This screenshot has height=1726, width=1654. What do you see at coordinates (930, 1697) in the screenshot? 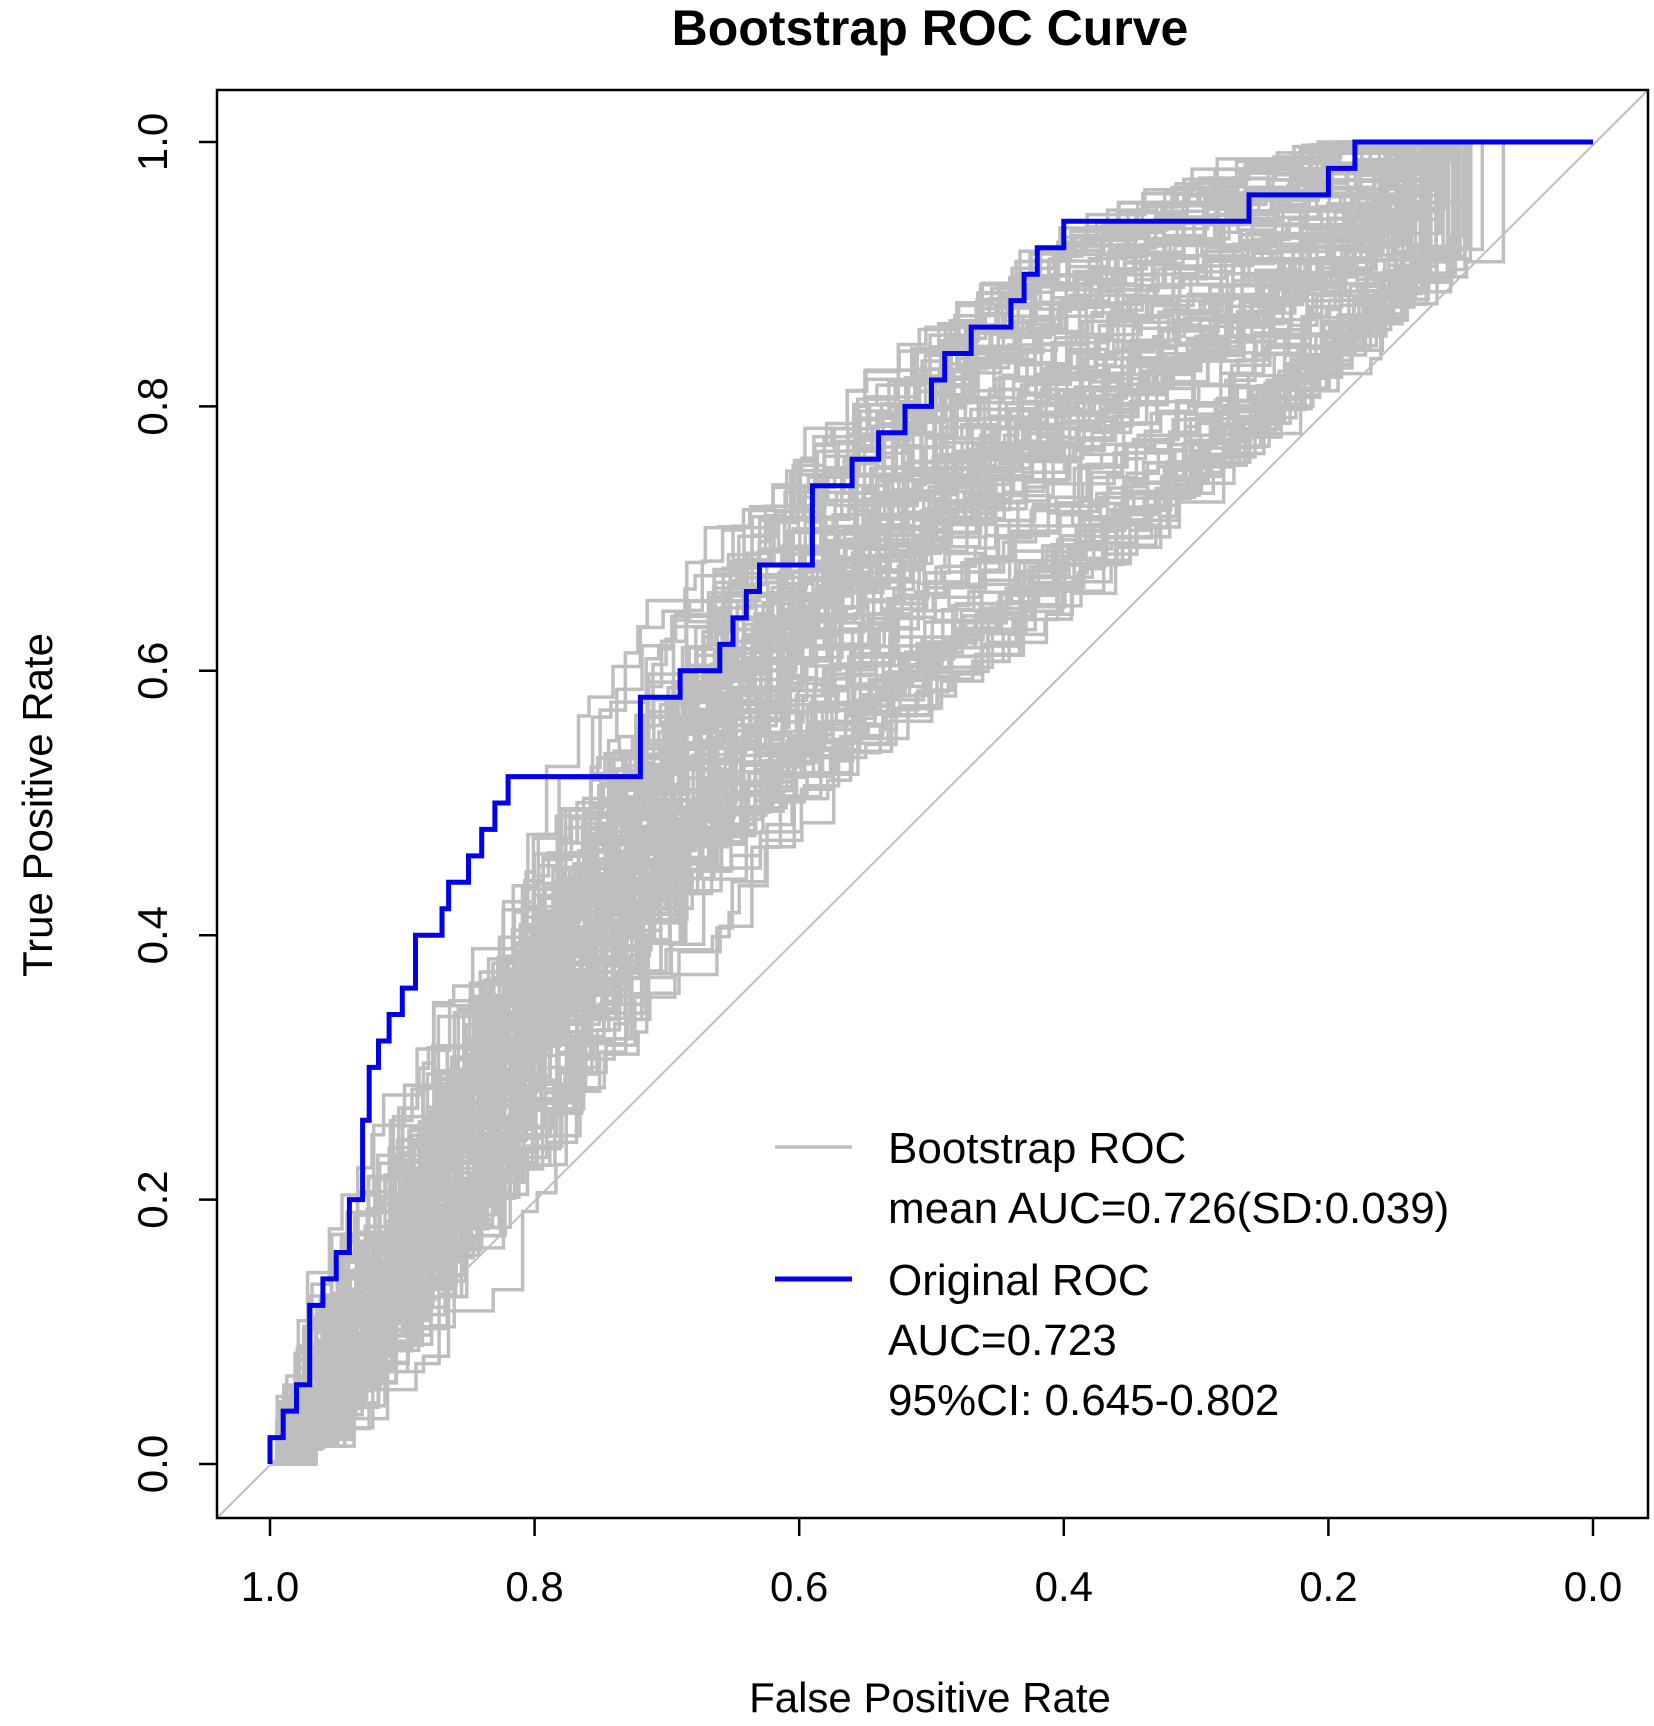
I see `x-axis-label: False Positive Rate` at bounding box center [930, 1697].